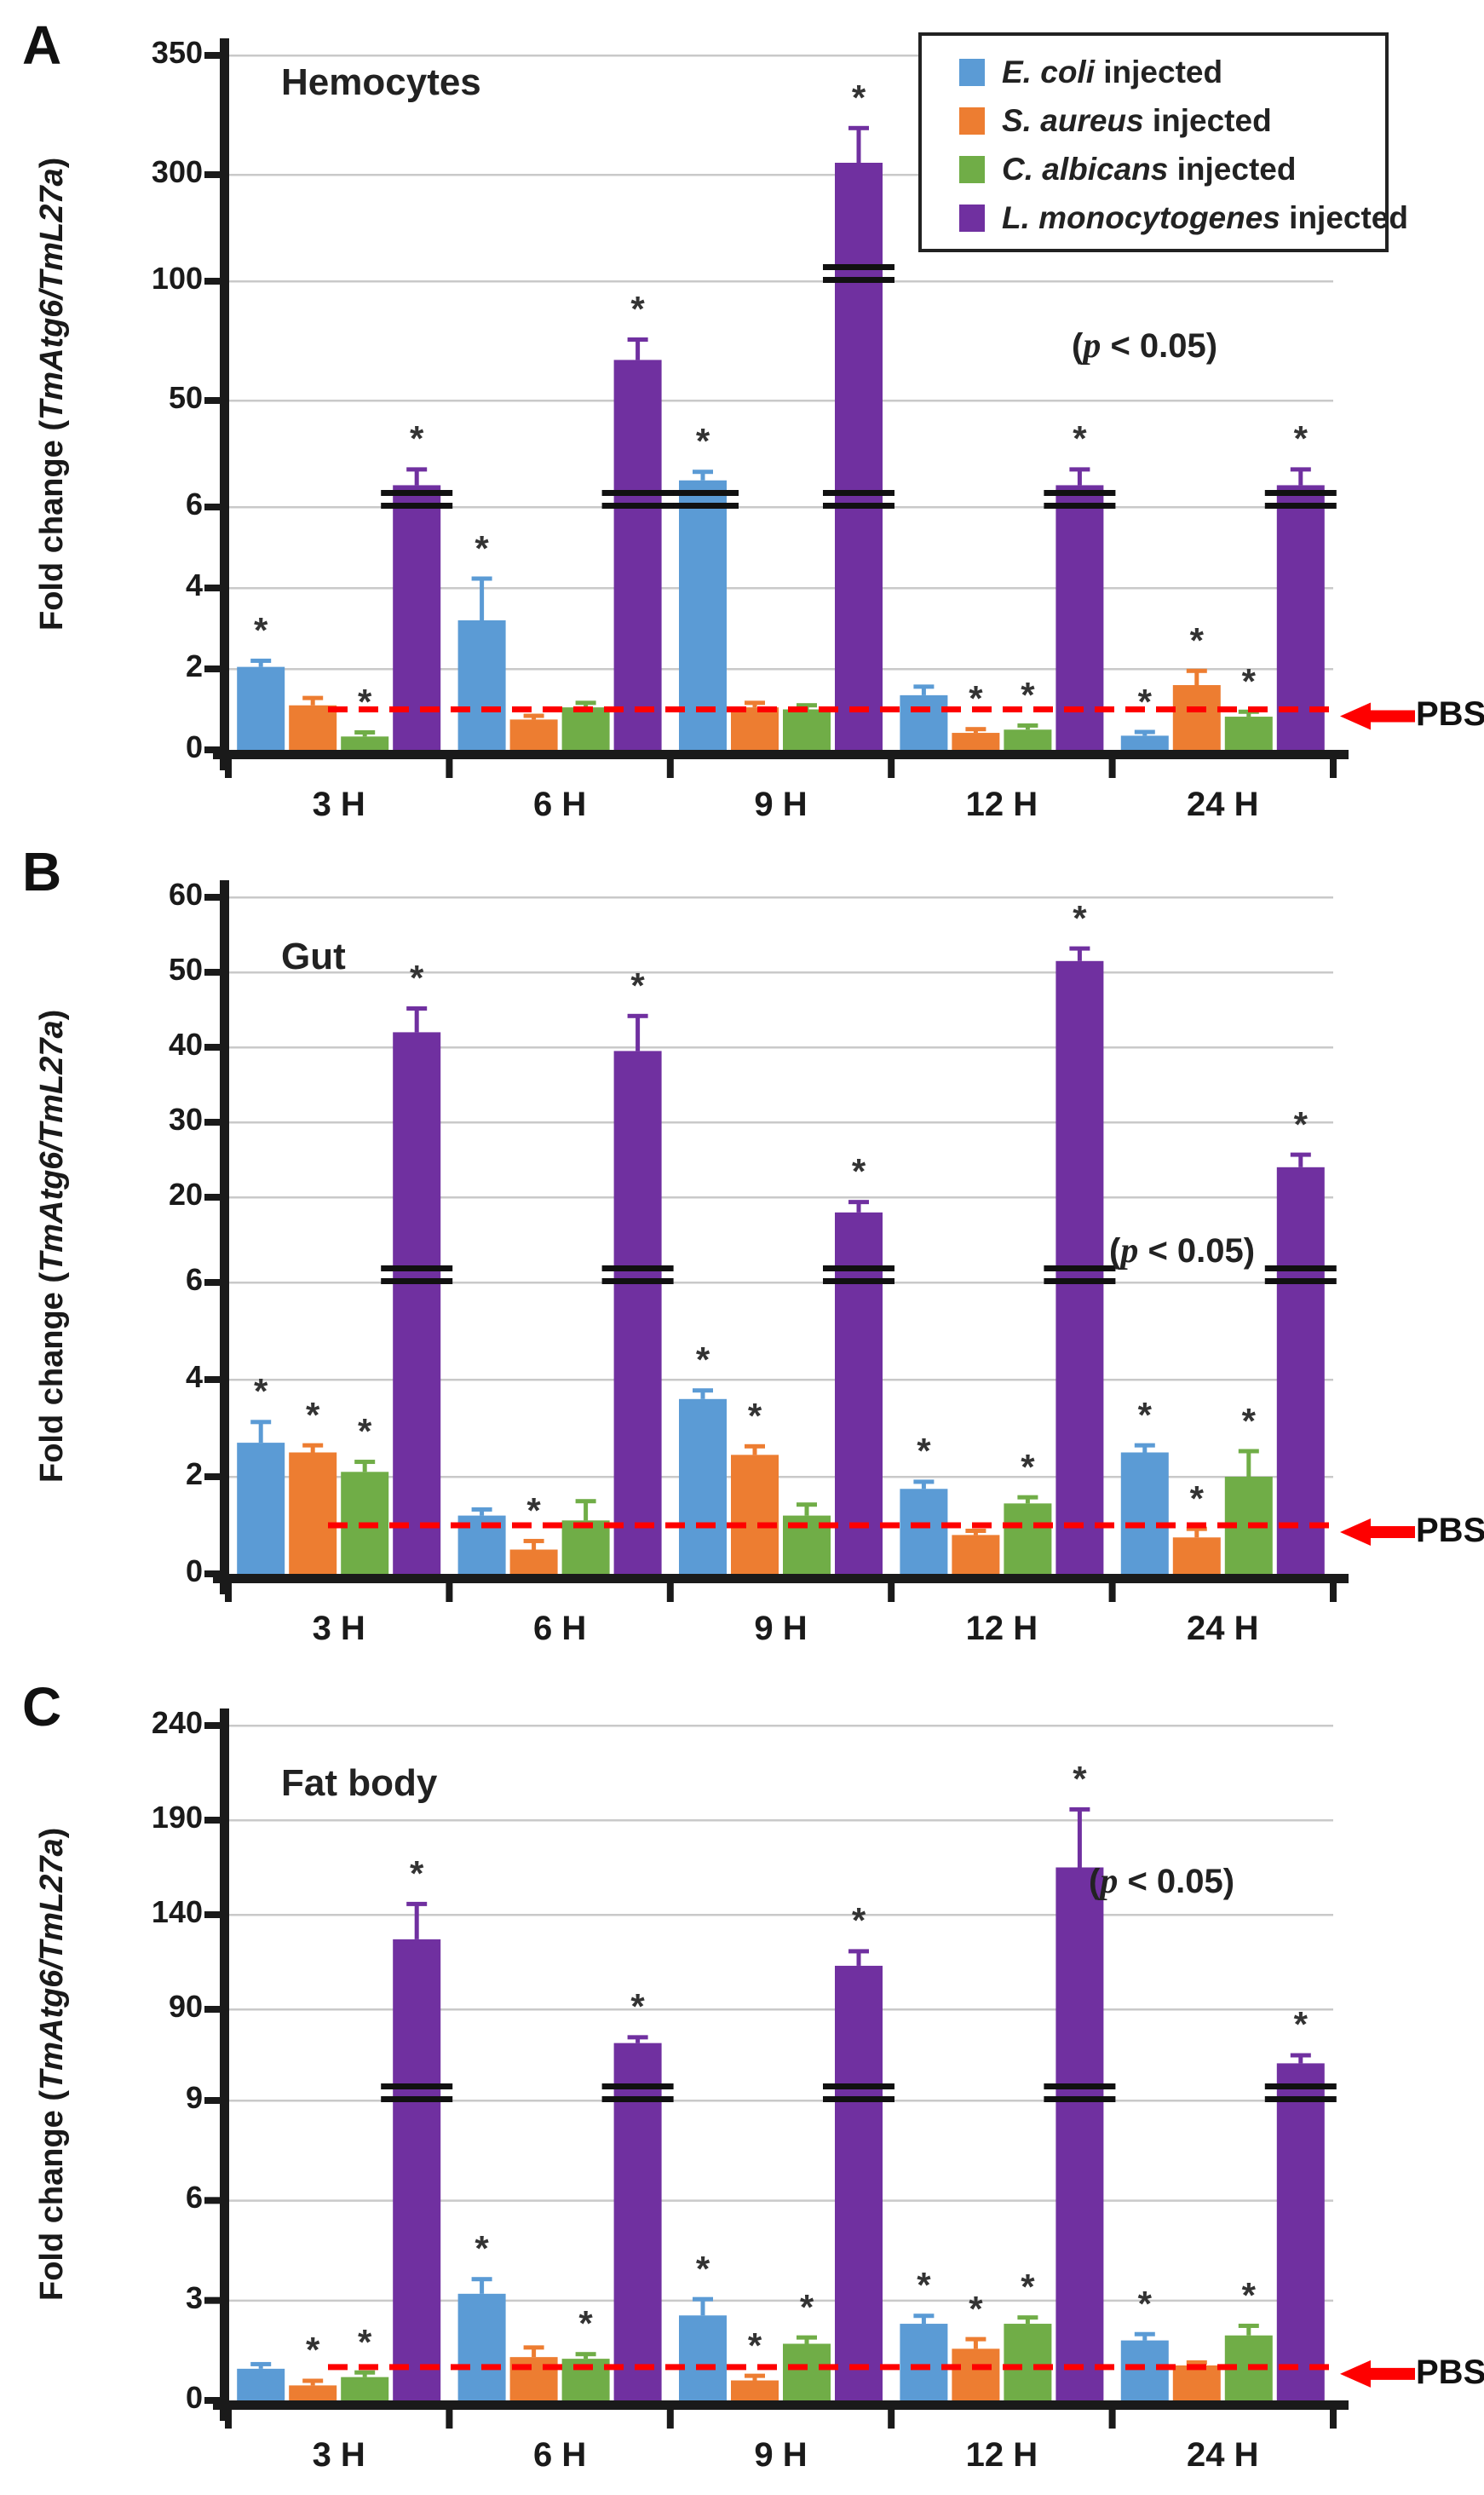  What do you see at coordinates (1172, 169) in the screenshot?
I see `legend-item-calbicans: C. albicans injected` at bounding box center [1172, 169].